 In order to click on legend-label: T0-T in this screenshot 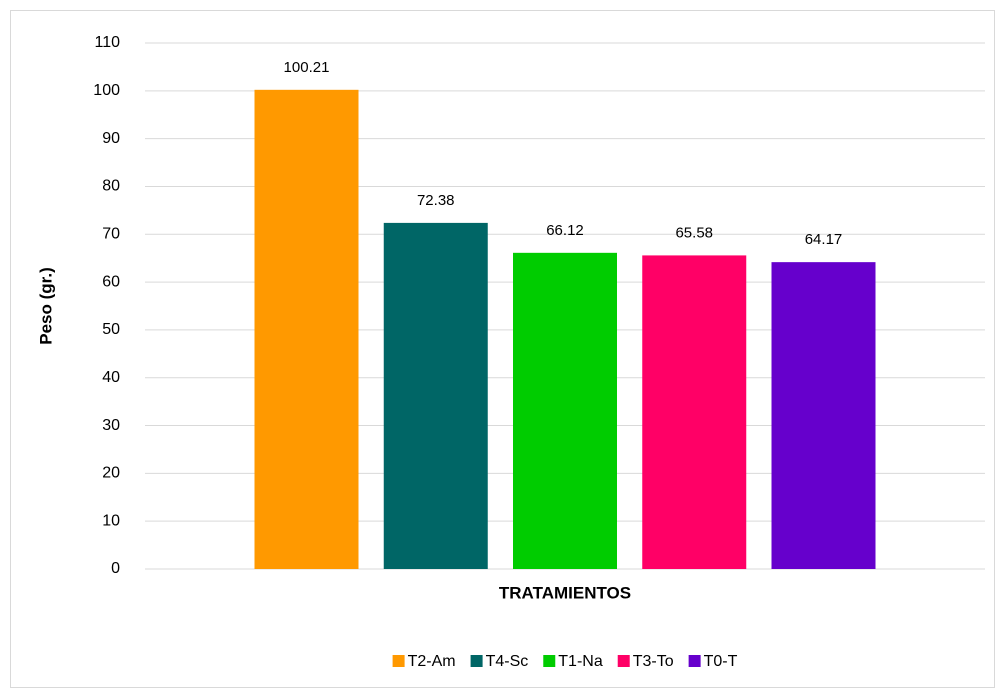, I will do `click(721, 661)`.